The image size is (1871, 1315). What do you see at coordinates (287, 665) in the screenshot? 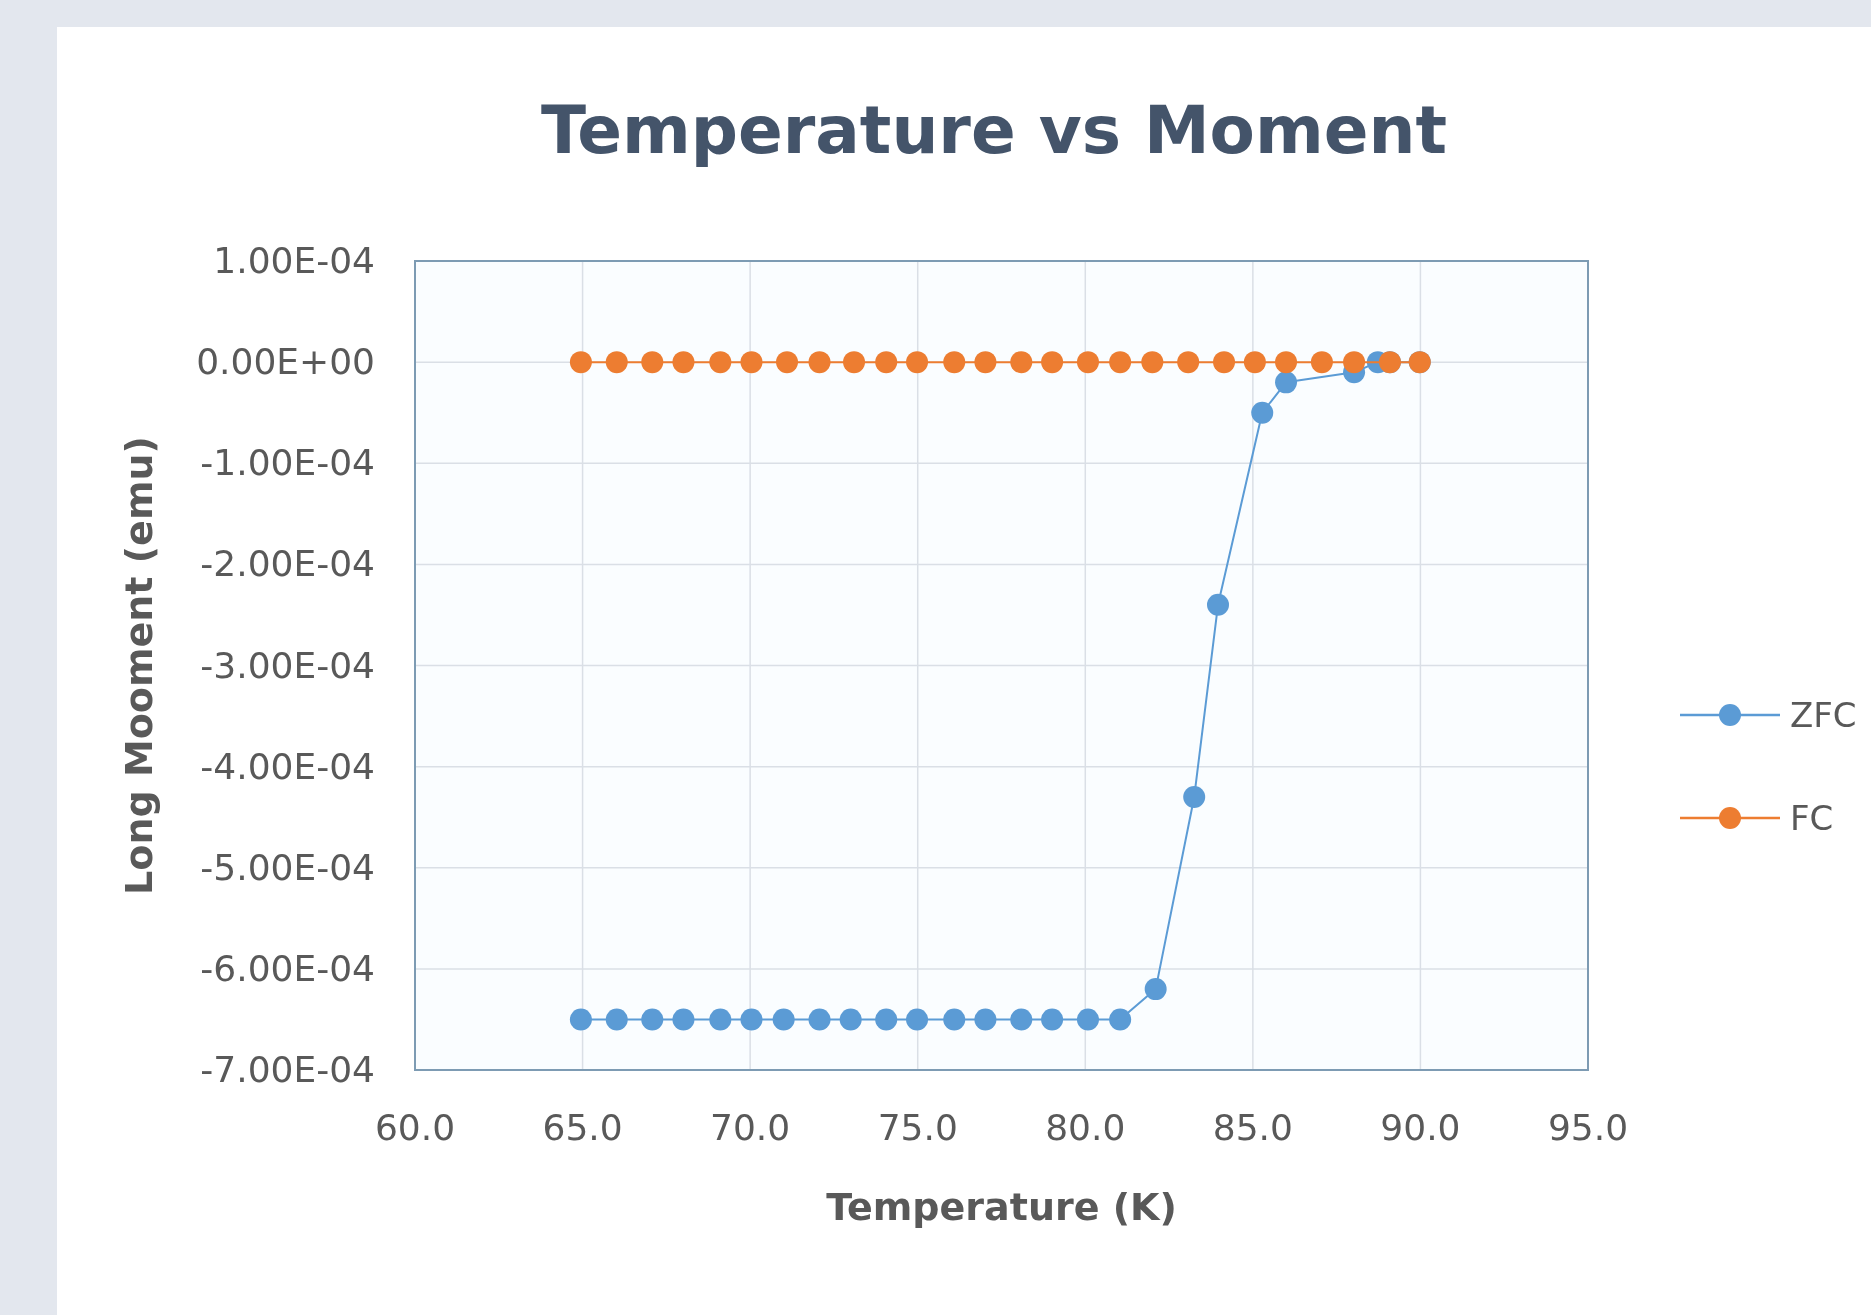
I see `y-tick-label: -3.00E-04` at bounding box center [287, 665].